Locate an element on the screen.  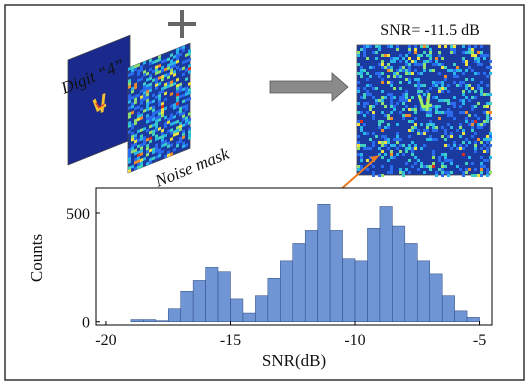
arrow is located at coordinates (309, 87).